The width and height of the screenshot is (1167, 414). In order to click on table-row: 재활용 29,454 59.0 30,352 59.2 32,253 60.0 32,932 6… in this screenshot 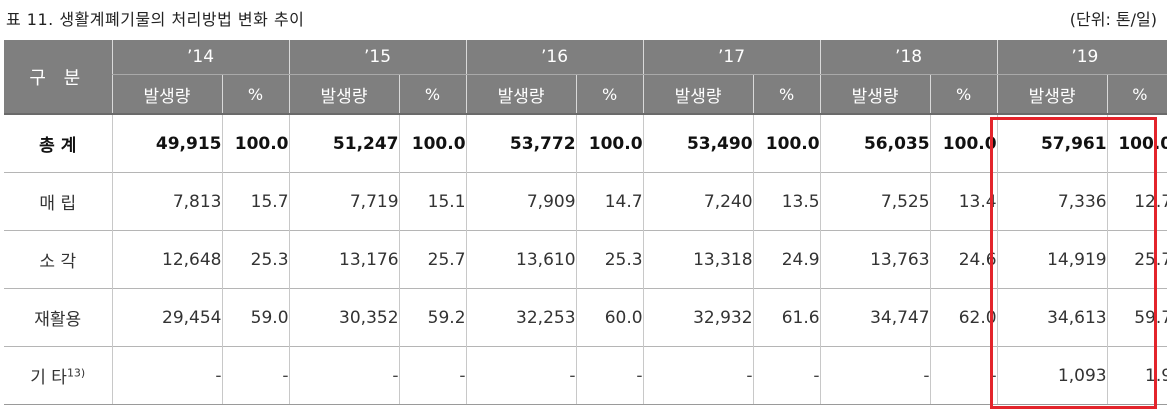, I will do `click(585, 317)`.